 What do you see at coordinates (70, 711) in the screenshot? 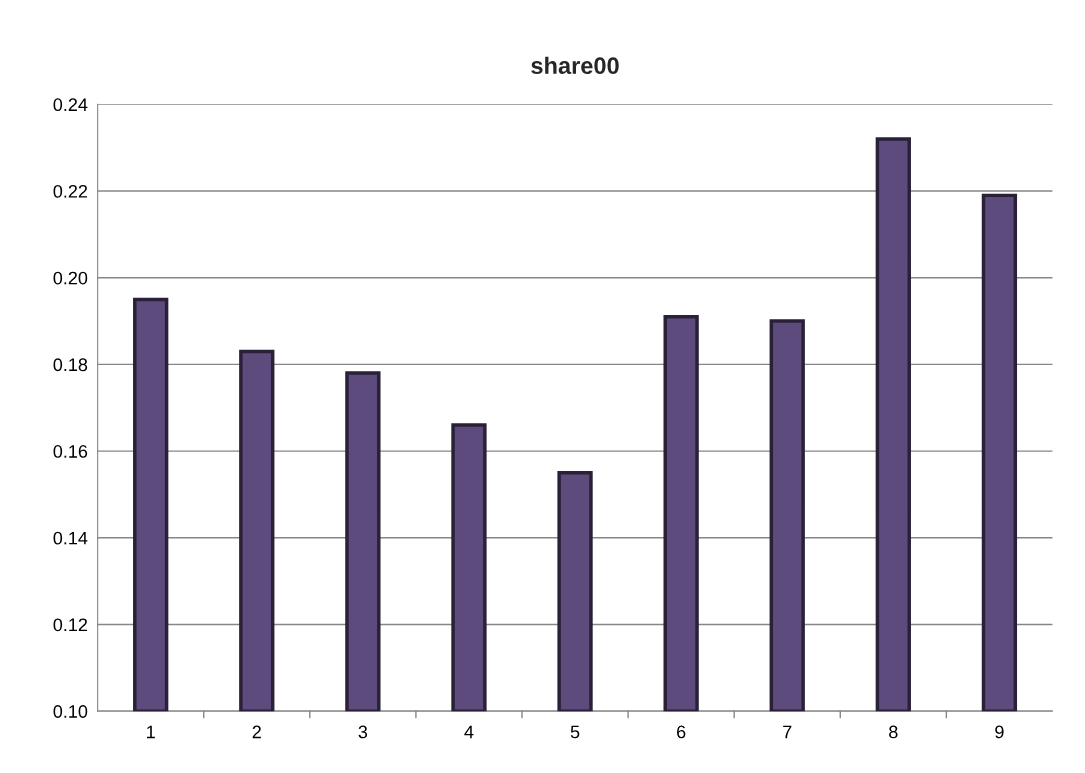
I see `y-tick-label: 0.10` at bounding box center [70, 711].